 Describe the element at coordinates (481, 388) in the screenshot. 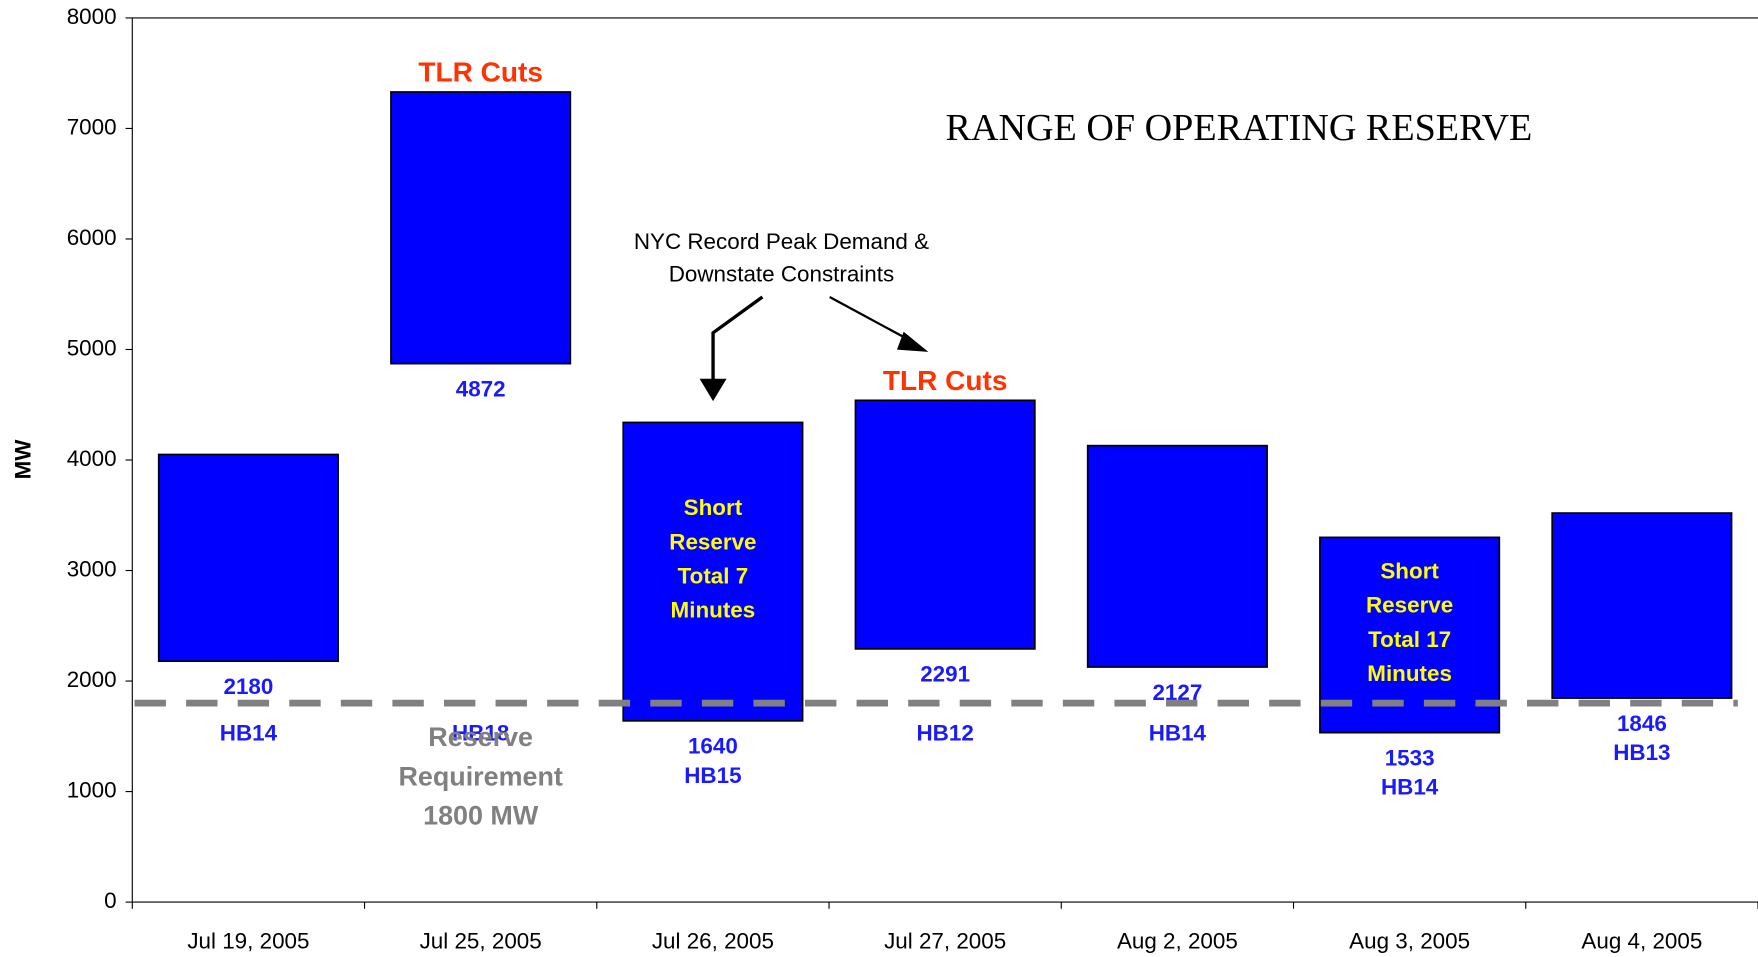

I see `low-label: 4872` at that location.